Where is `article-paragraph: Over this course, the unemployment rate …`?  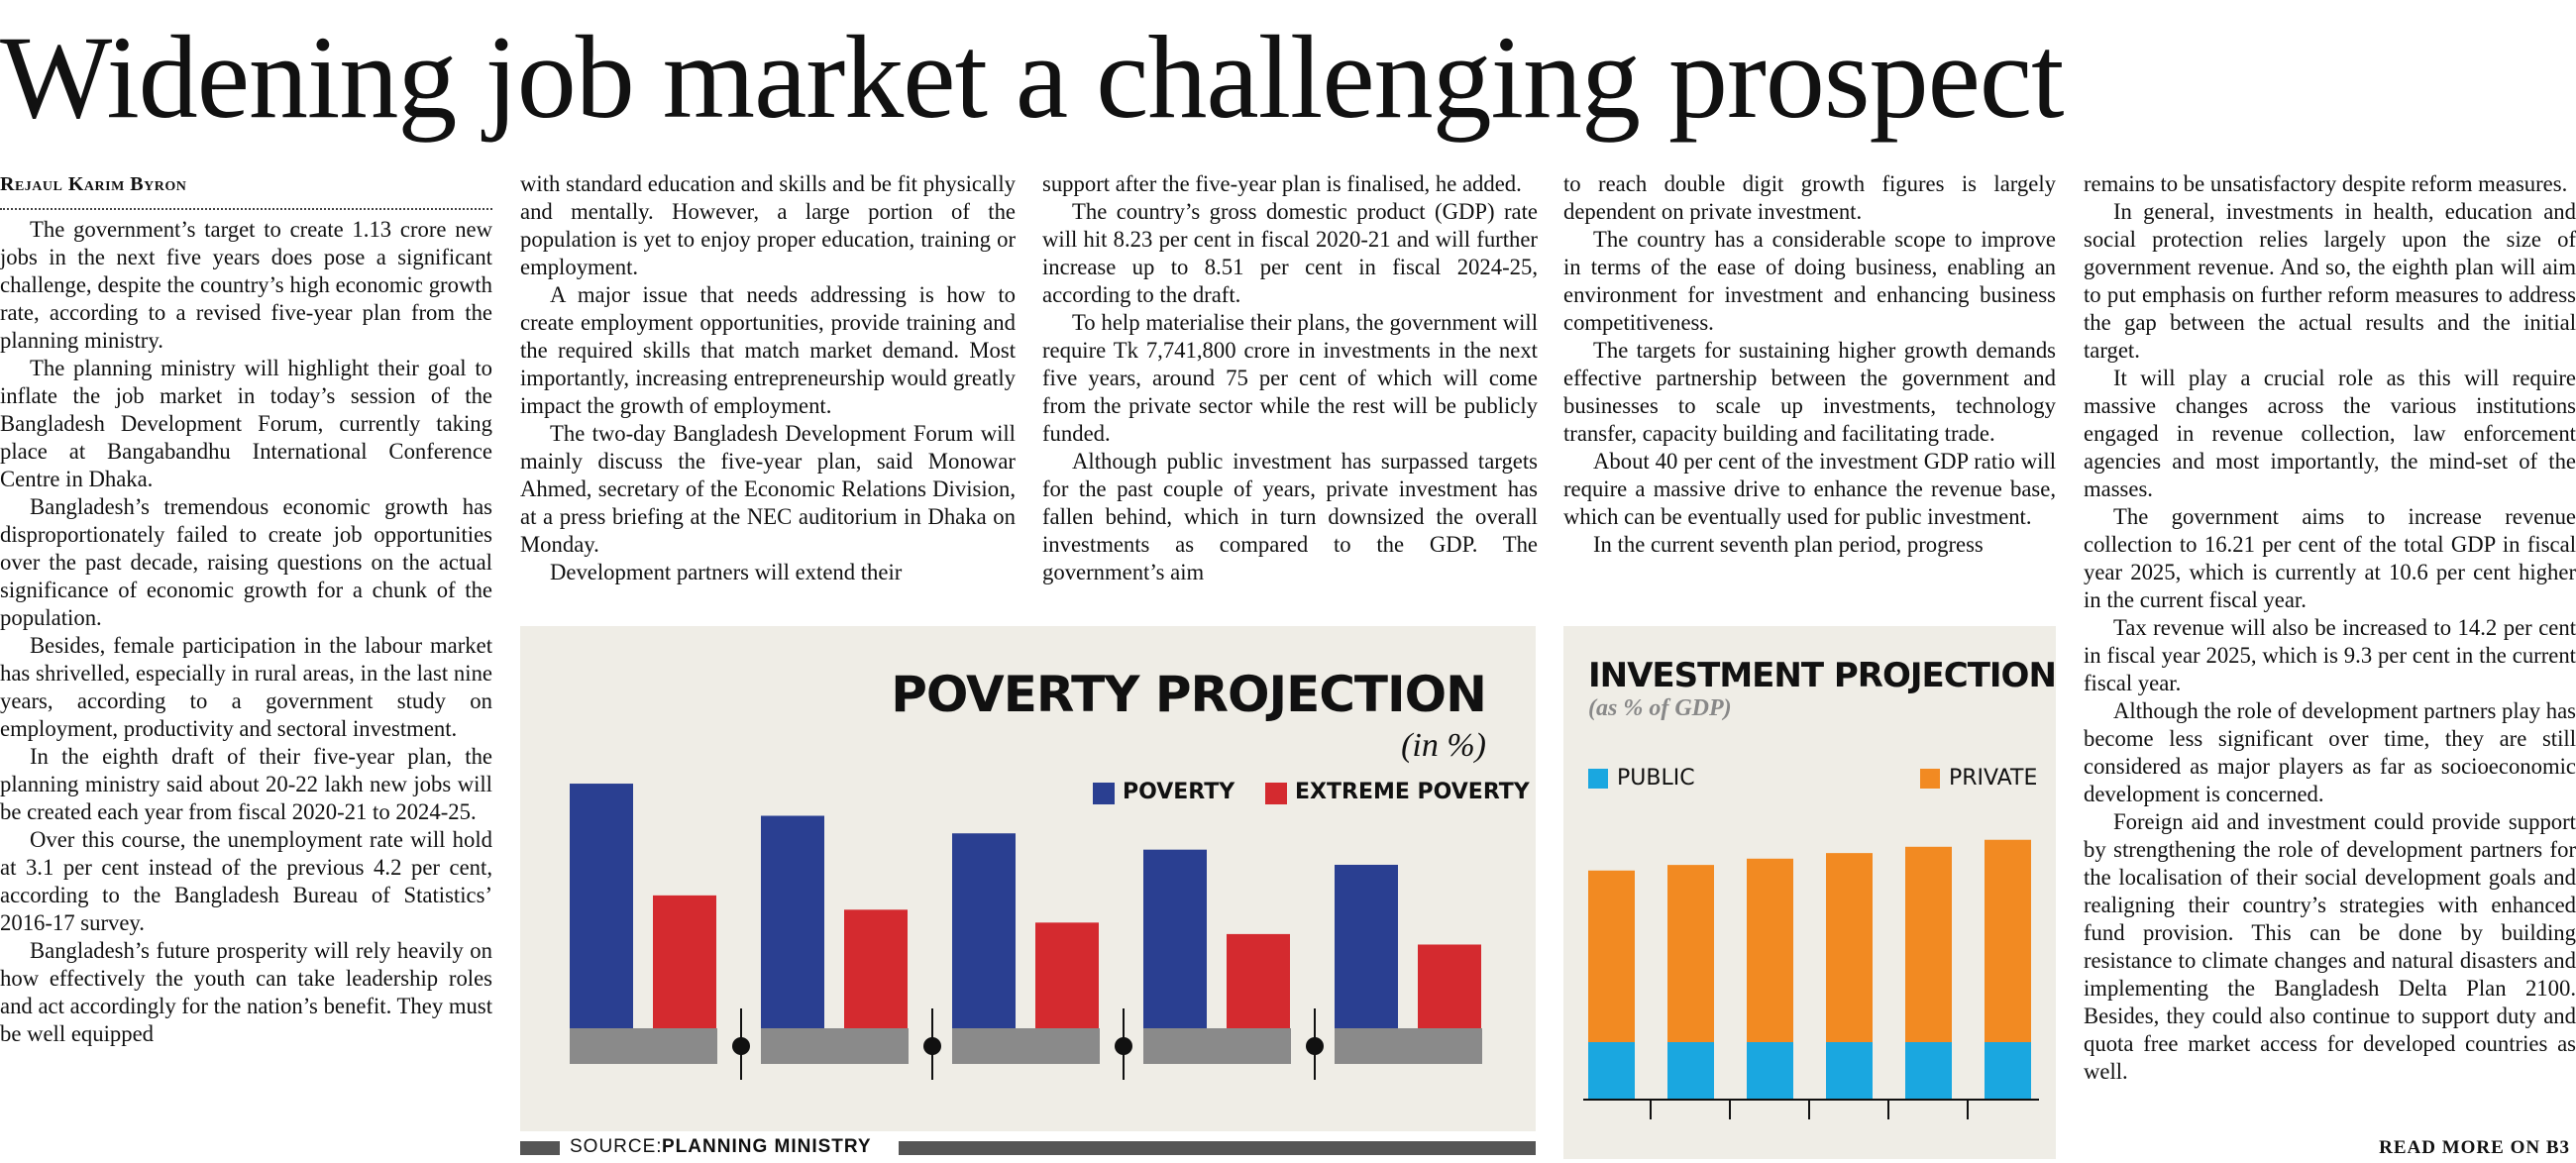 article-paragraph: Over this course, the unemployment rate … is located at coordinates (246, 881).